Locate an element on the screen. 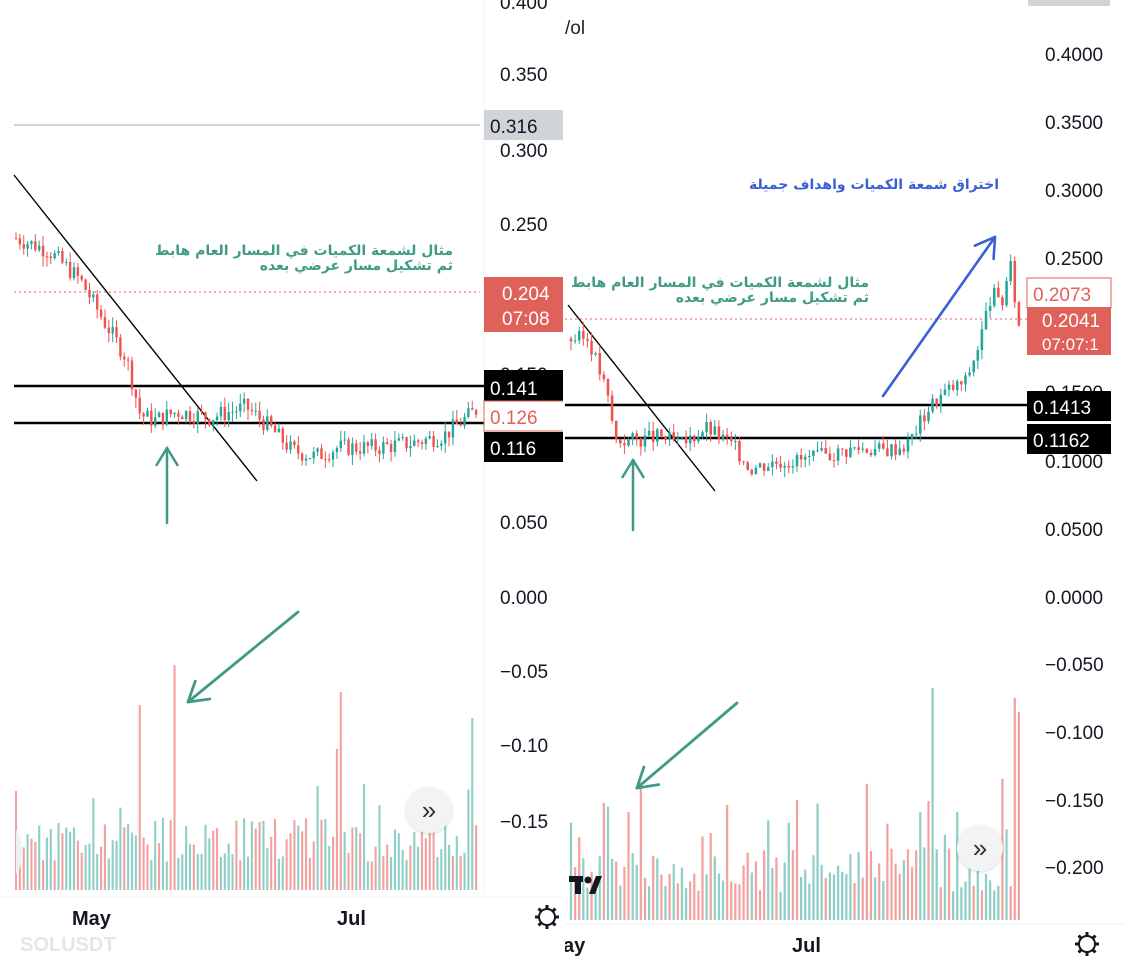 The height and width of the screenshot is (970, 1125). y-axis-tick-label: 0.4000 is located at coordinates (1074, 55).